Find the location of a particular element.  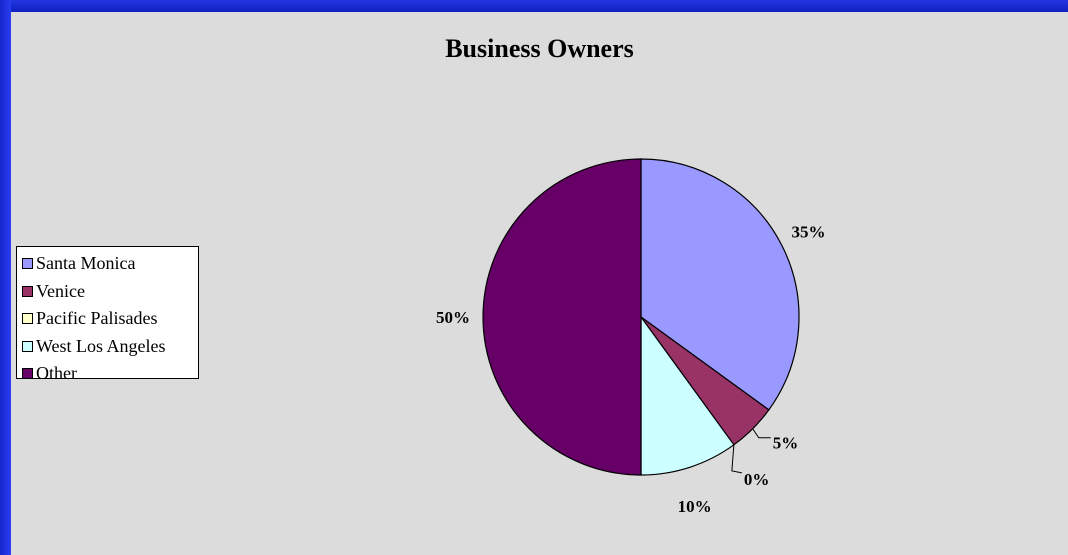

data-label-santa-monica: 35% is located at coordinates (809, 232).